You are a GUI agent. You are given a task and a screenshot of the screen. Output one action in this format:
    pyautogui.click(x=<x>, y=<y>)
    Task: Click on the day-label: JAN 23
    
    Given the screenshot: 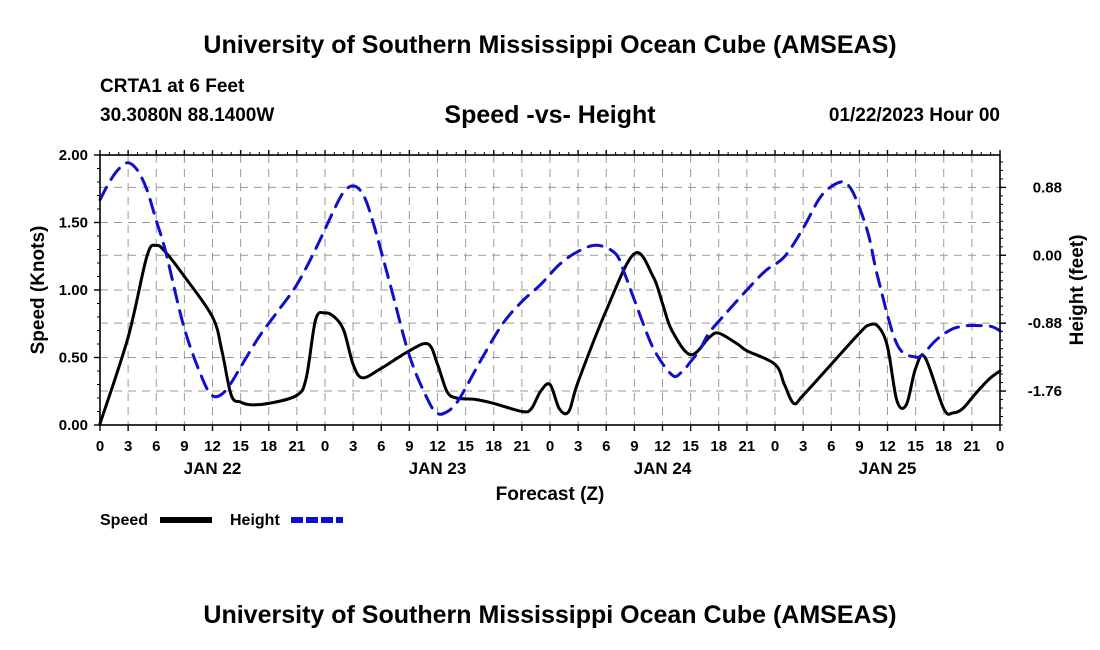 What is the action you would take?
    pyautogui.click(x=438, y=468)
    